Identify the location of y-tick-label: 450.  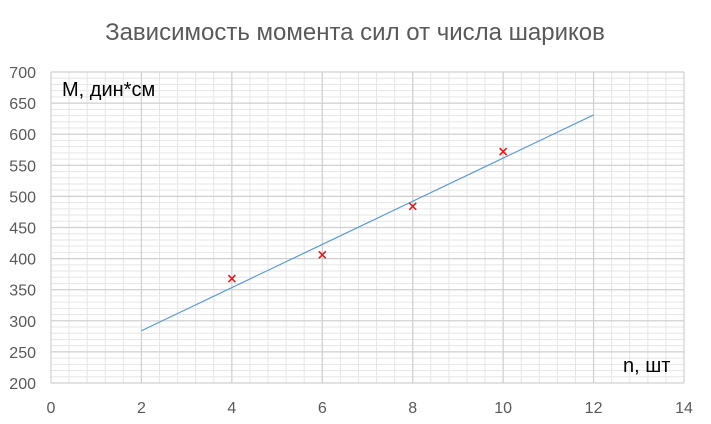
(22, 229).